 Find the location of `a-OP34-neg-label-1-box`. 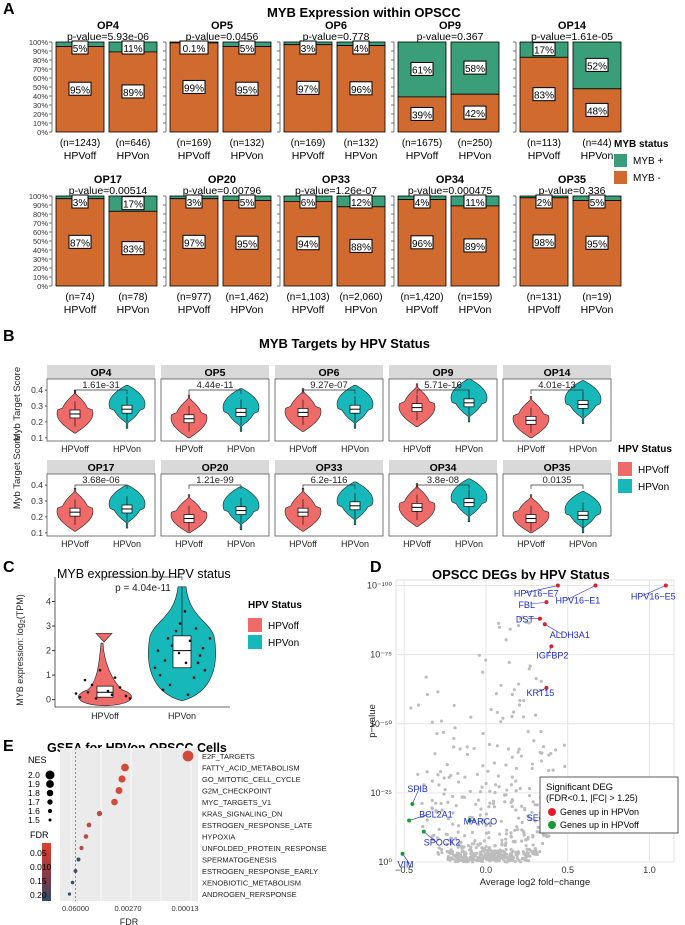

a-OP34-neg-label-1-box is located at coordinates (475, 245).